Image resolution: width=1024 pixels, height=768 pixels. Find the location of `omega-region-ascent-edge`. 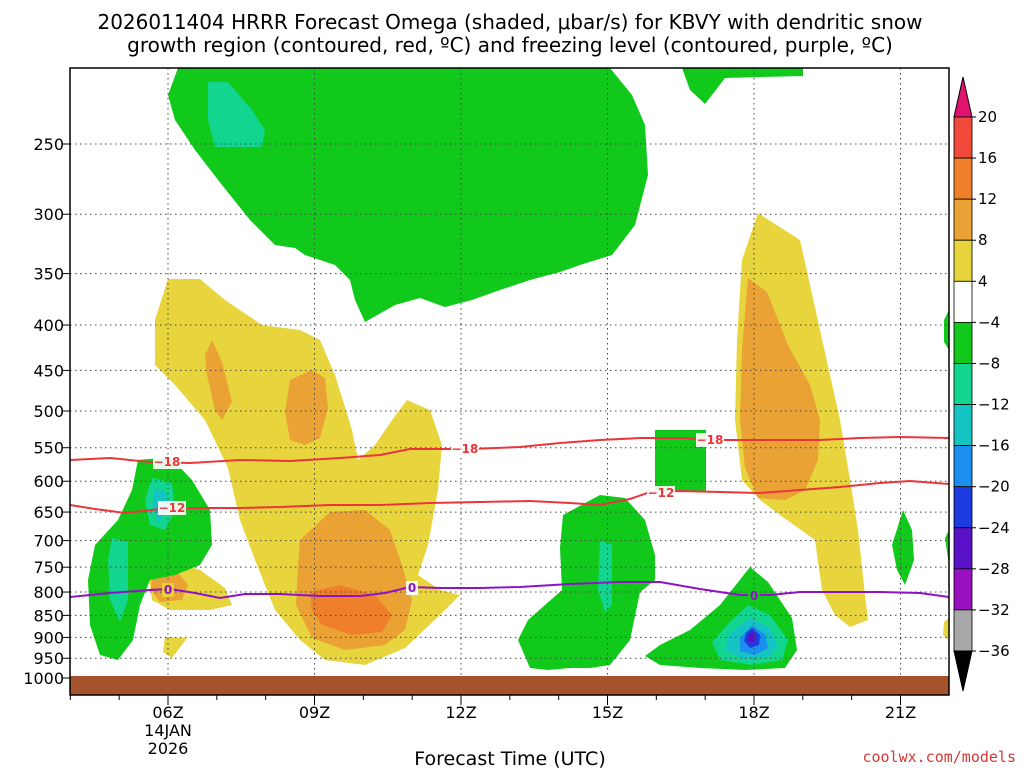

omega-region-ascent-edge is located at coordinates (946, 330).